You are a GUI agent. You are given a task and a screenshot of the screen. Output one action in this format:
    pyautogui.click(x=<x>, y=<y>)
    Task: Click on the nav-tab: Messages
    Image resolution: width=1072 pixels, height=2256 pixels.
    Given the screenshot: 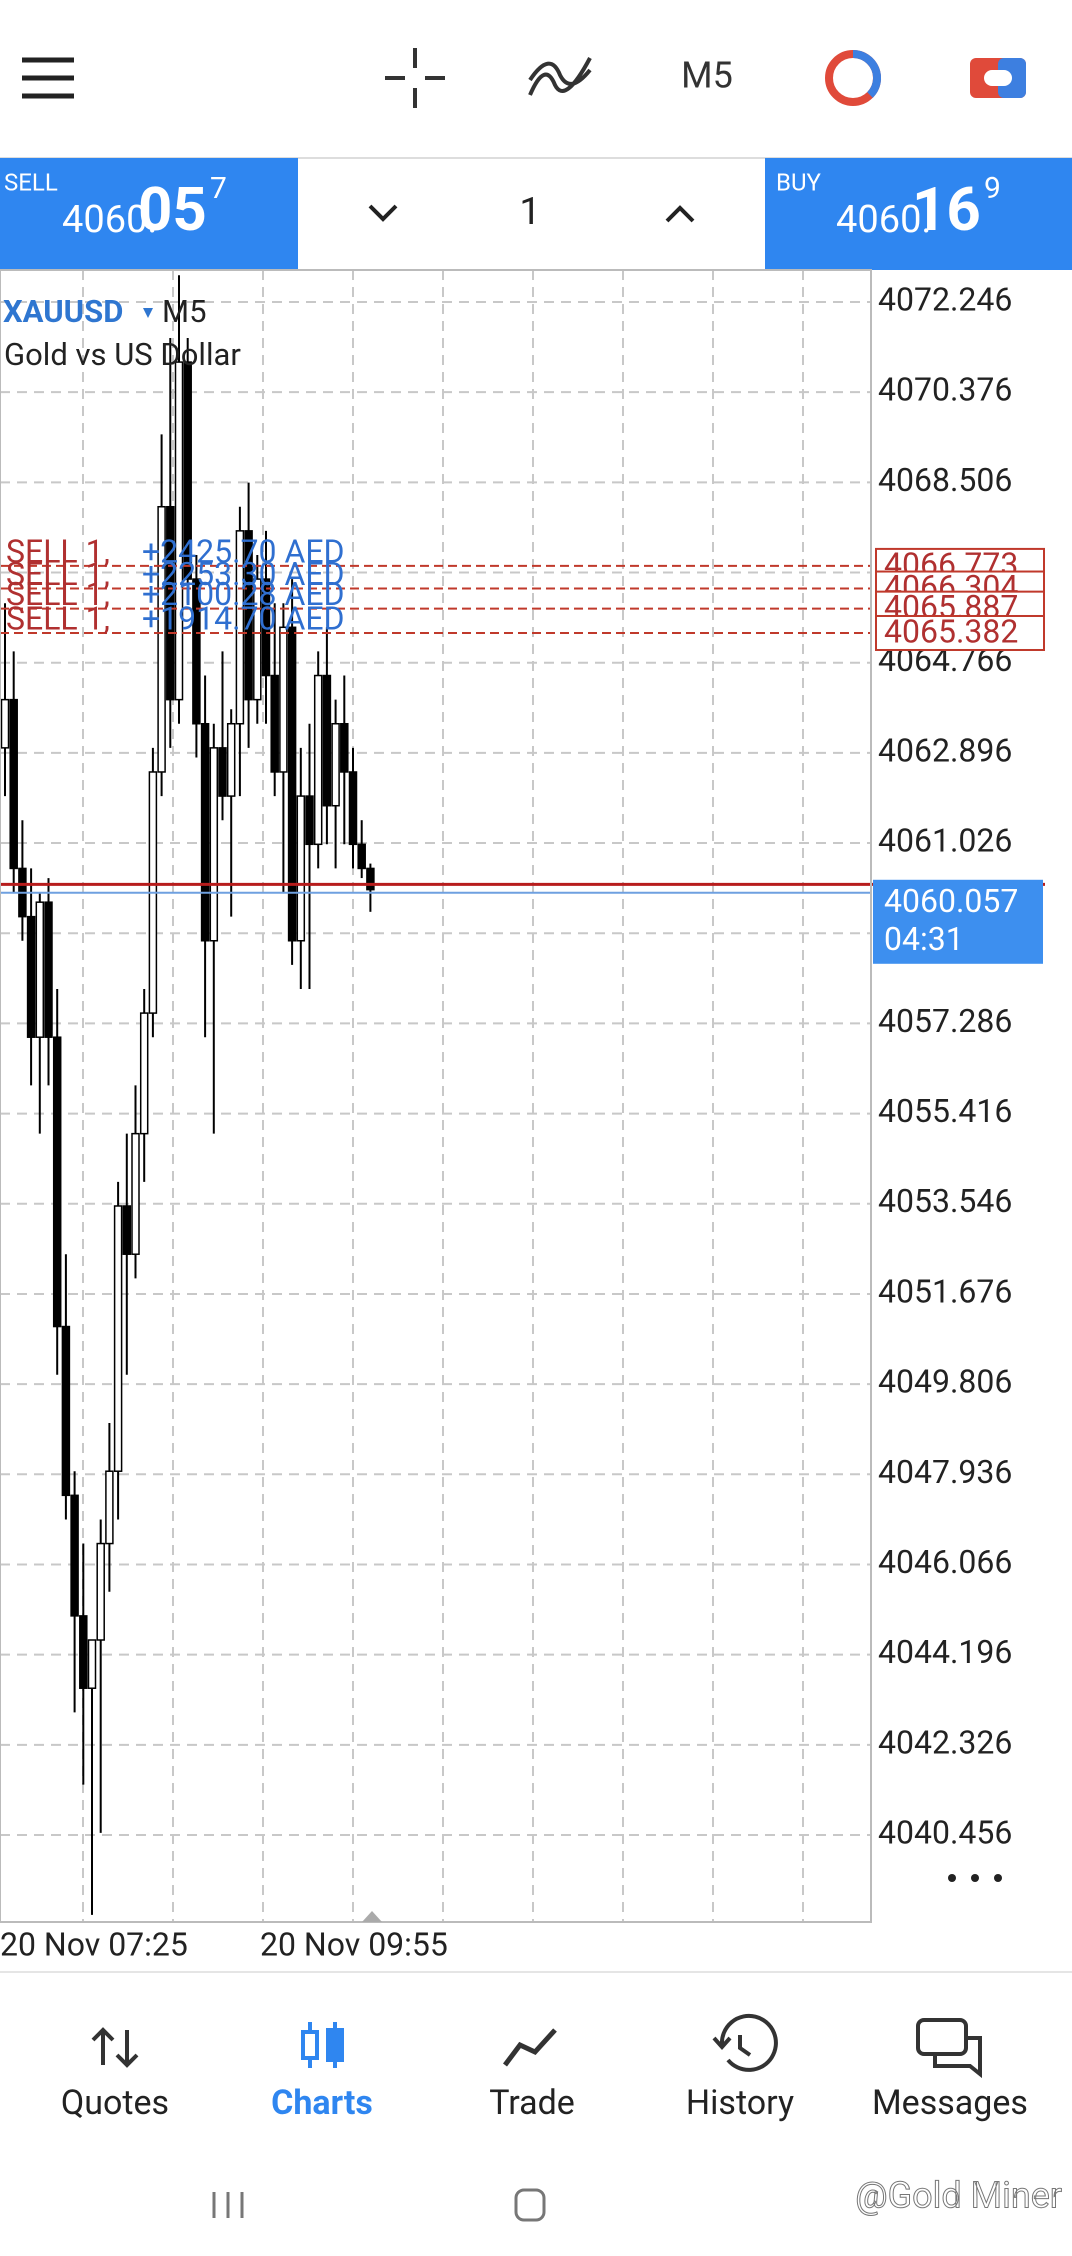 What is the action you would take?
    pyautogui.click(x=950, y=2103)
    